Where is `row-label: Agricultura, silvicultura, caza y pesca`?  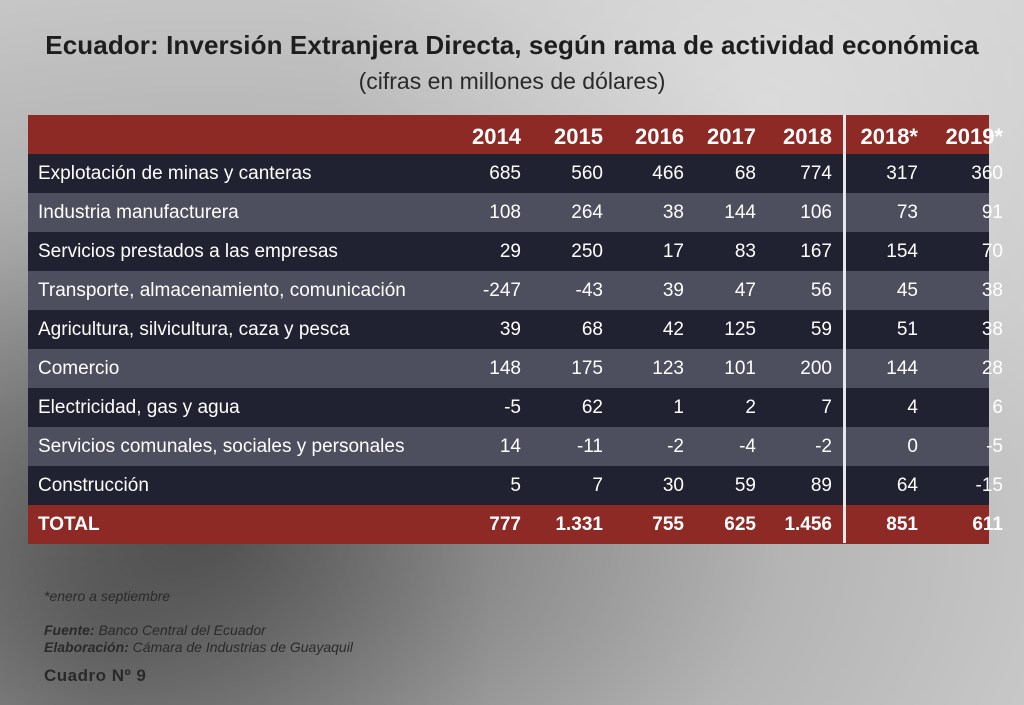 row-label: Agricultura, silvicultura, caza y pesca is located at coordinates (194, 329).